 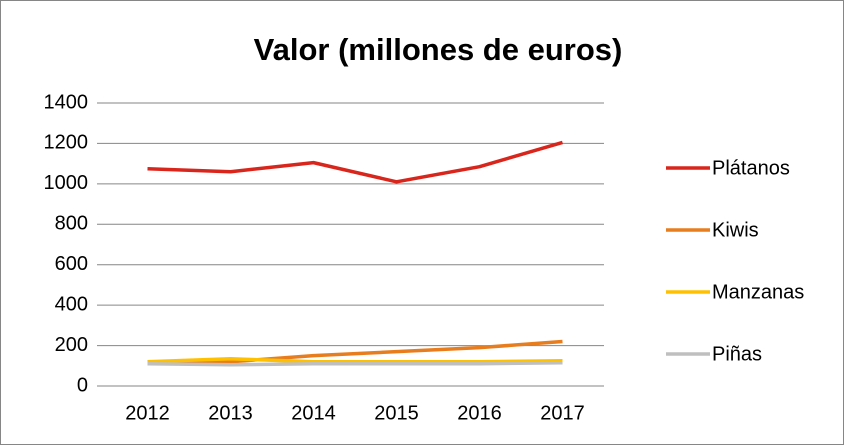 What do you see at coordinates (71, 345) in the screenshot?
I see `y-tick-label: 200` at bounding box center [71, 345].